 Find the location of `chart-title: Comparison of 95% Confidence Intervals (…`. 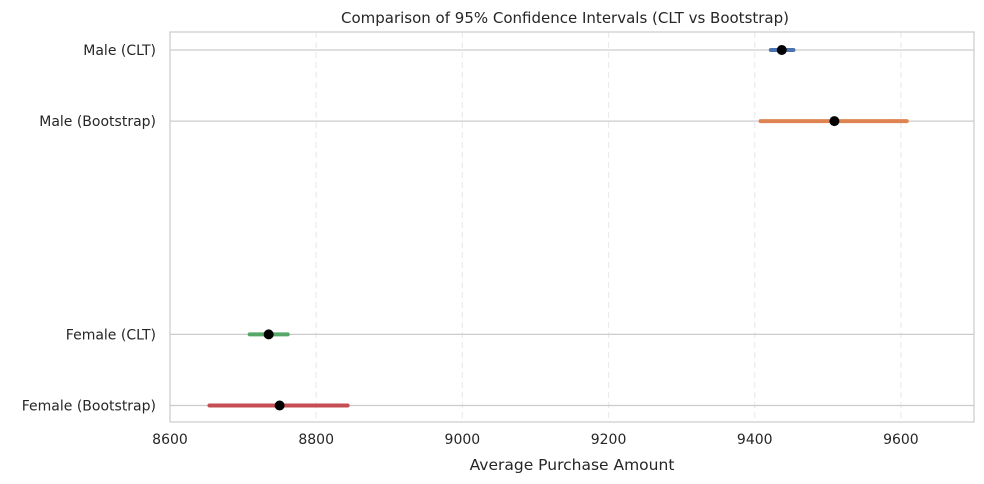

chart-title: Comparison of 95% Confidence Intervals (… is located at coordinates (565, 18).